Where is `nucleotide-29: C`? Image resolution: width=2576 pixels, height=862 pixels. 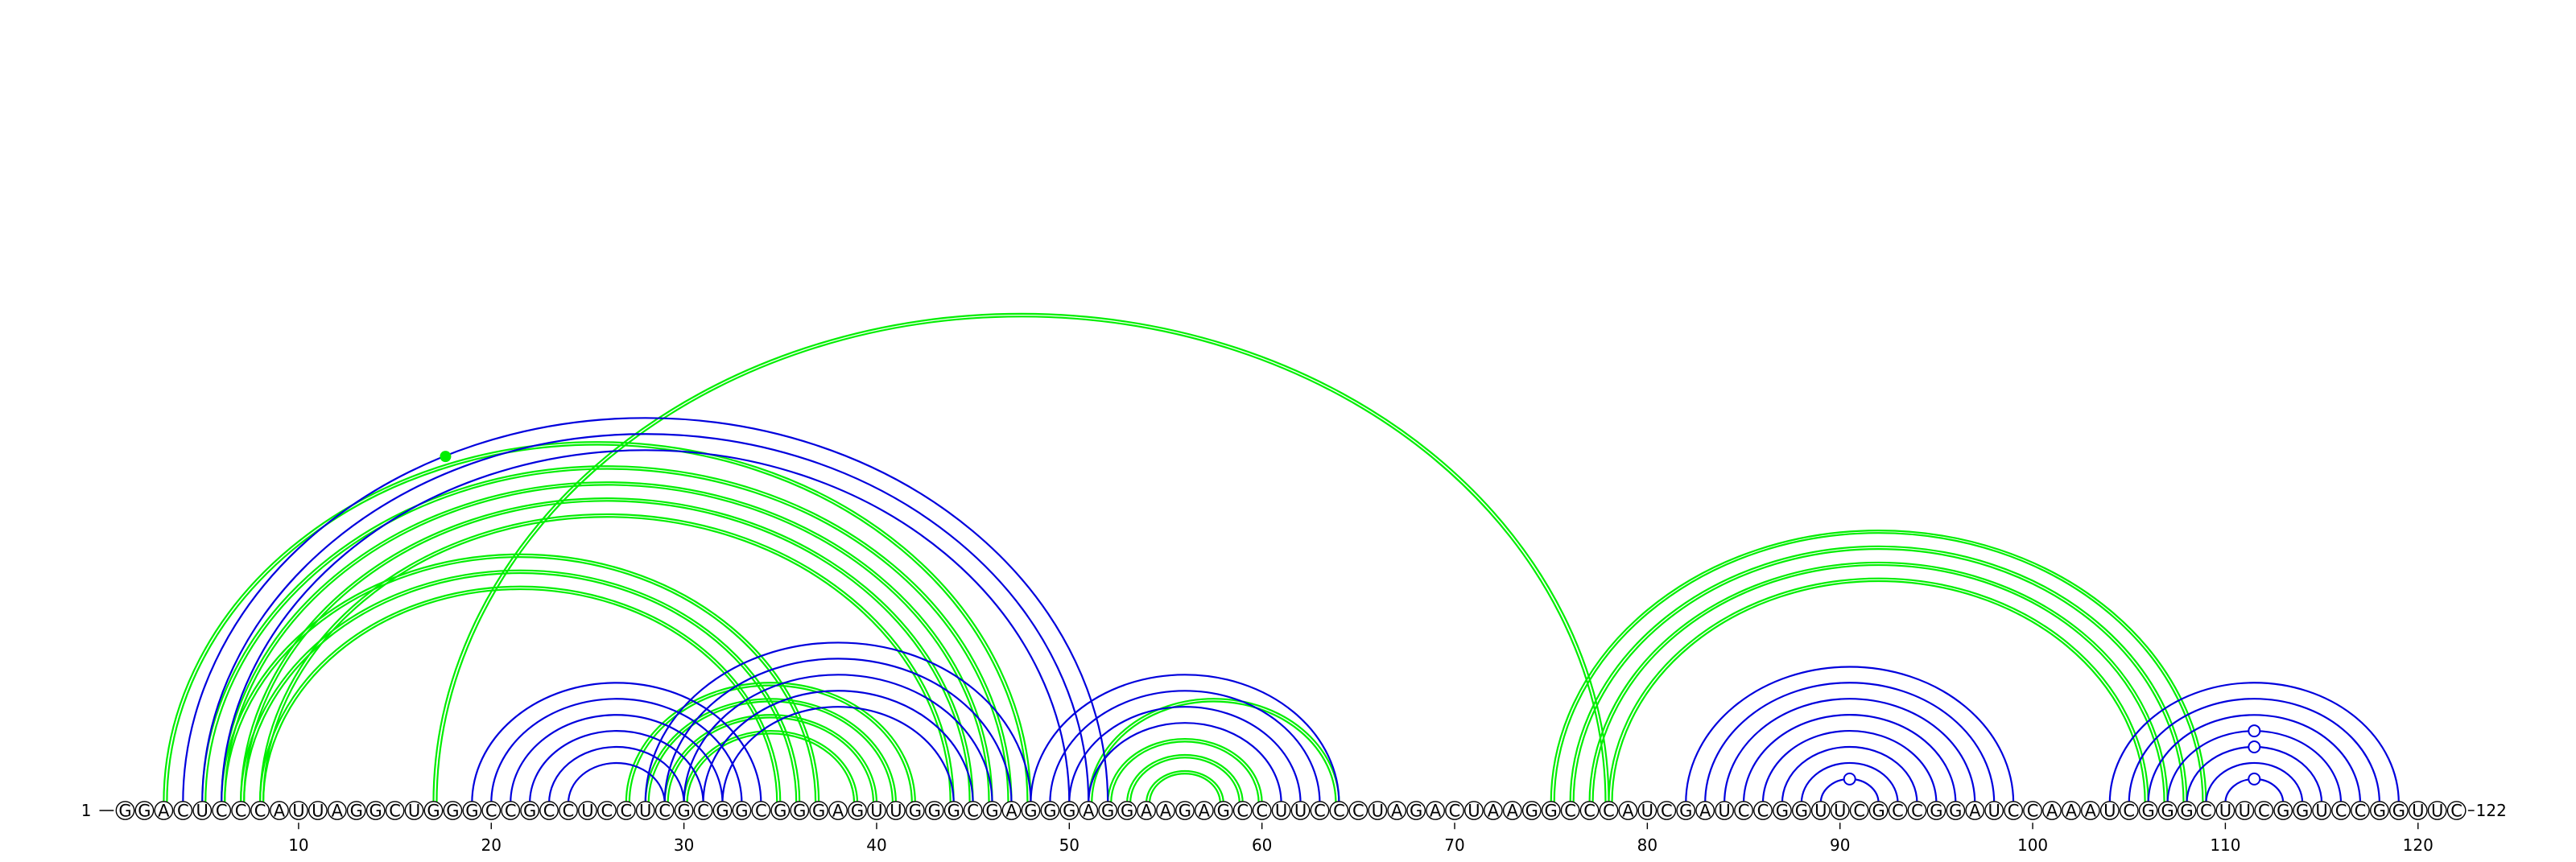 nucleotide-29: C is located at coordinates (664, 811).